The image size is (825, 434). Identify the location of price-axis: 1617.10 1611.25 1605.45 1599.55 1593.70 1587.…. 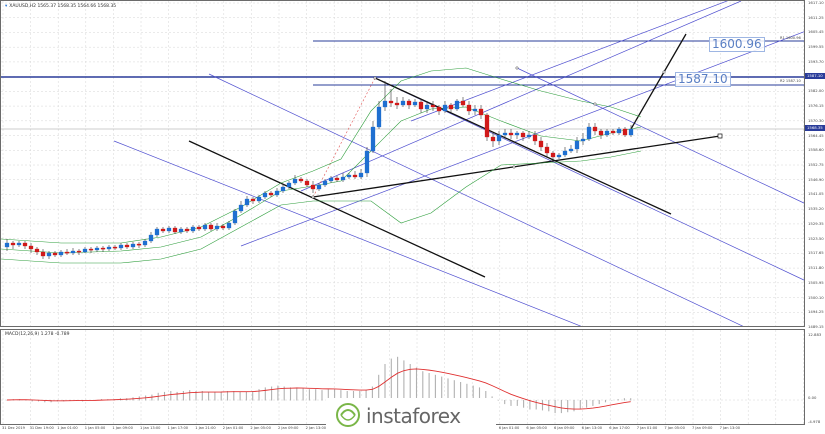
(815, 164).